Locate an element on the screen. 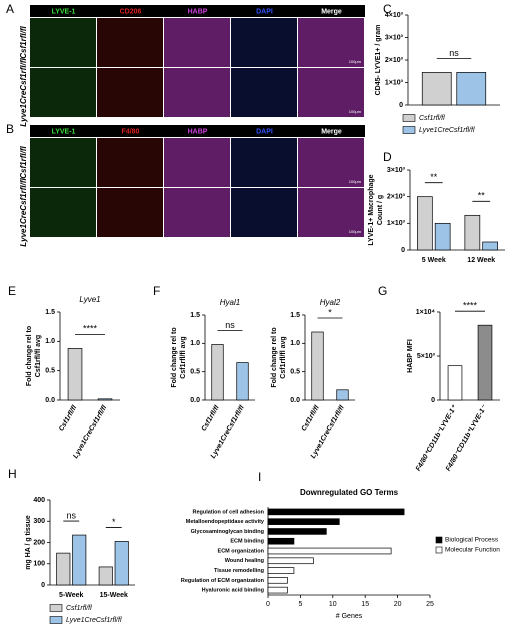  row-label: Lyve1CreCsf1rfl/fl is located at coordinates (23, 211).